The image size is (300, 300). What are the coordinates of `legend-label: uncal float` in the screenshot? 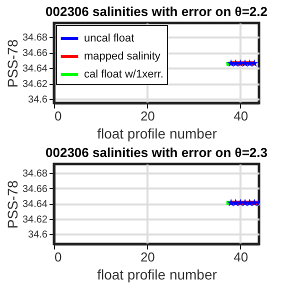 It's located at (109, 38).